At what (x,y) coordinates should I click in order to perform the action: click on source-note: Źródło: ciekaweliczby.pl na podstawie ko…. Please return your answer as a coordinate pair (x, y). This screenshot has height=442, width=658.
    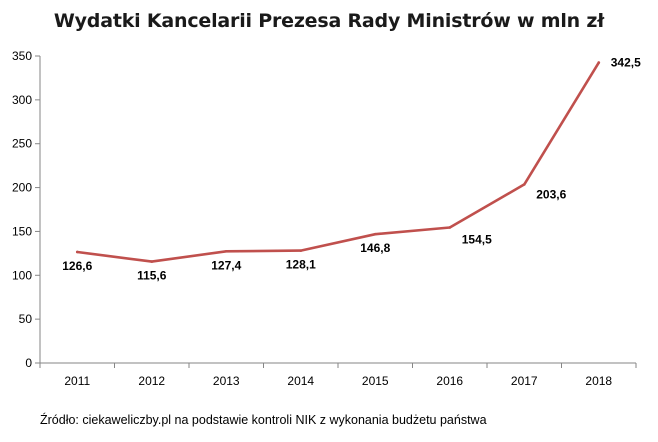
    Looking at the image, I should click on (263, 420).